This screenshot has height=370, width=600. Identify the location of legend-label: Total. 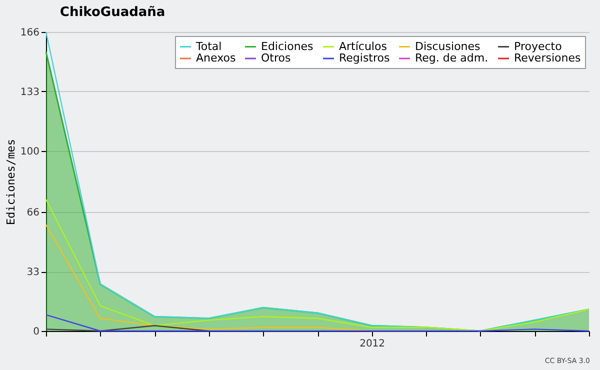
(208, 46).